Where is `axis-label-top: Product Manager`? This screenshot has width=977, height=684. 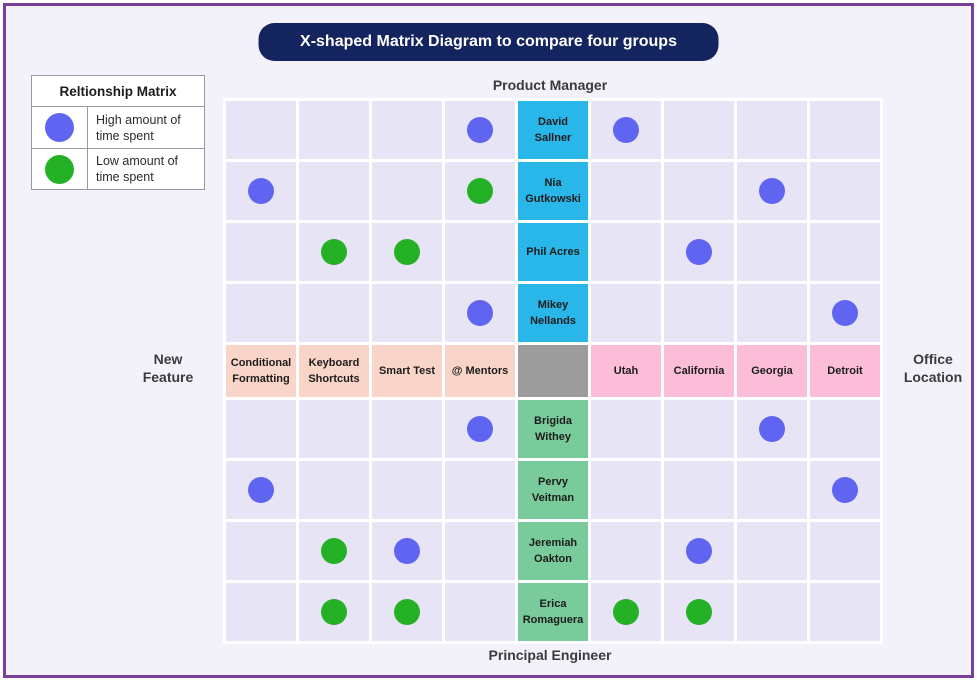 axis-label-top: Product Manager is located at coordinates (550, 85).